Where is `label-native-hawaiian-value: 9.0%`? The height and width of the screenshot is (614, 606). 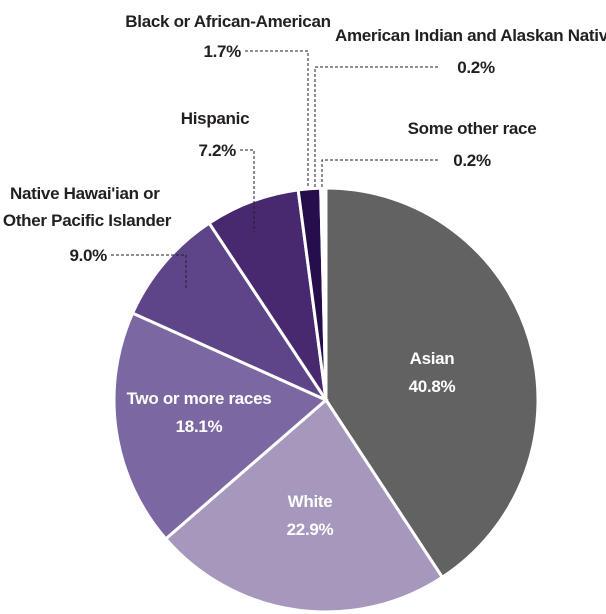 label-native-hawaiian-value: 9.0% is located at coordinates (88, 255).